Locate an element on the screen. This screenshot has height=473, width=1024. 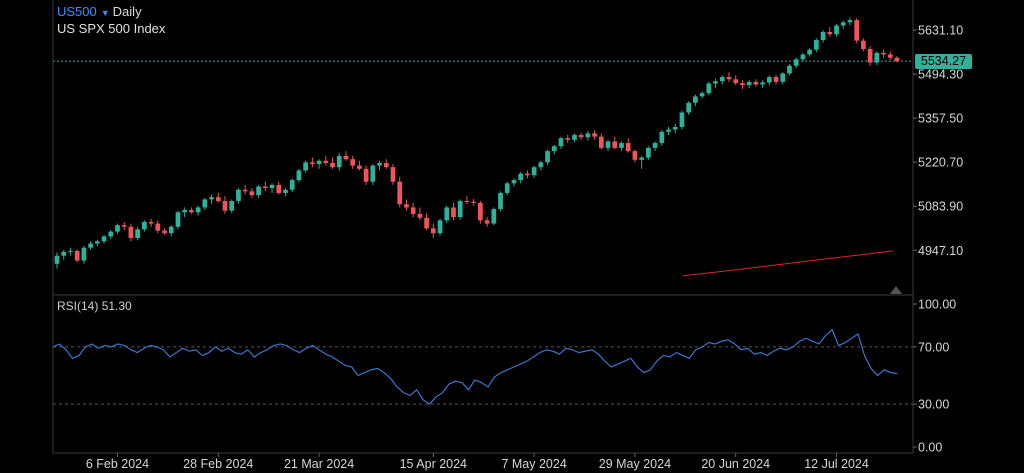
dropdown-triangle-icon: ▼ is located at coordinates (105, 13).